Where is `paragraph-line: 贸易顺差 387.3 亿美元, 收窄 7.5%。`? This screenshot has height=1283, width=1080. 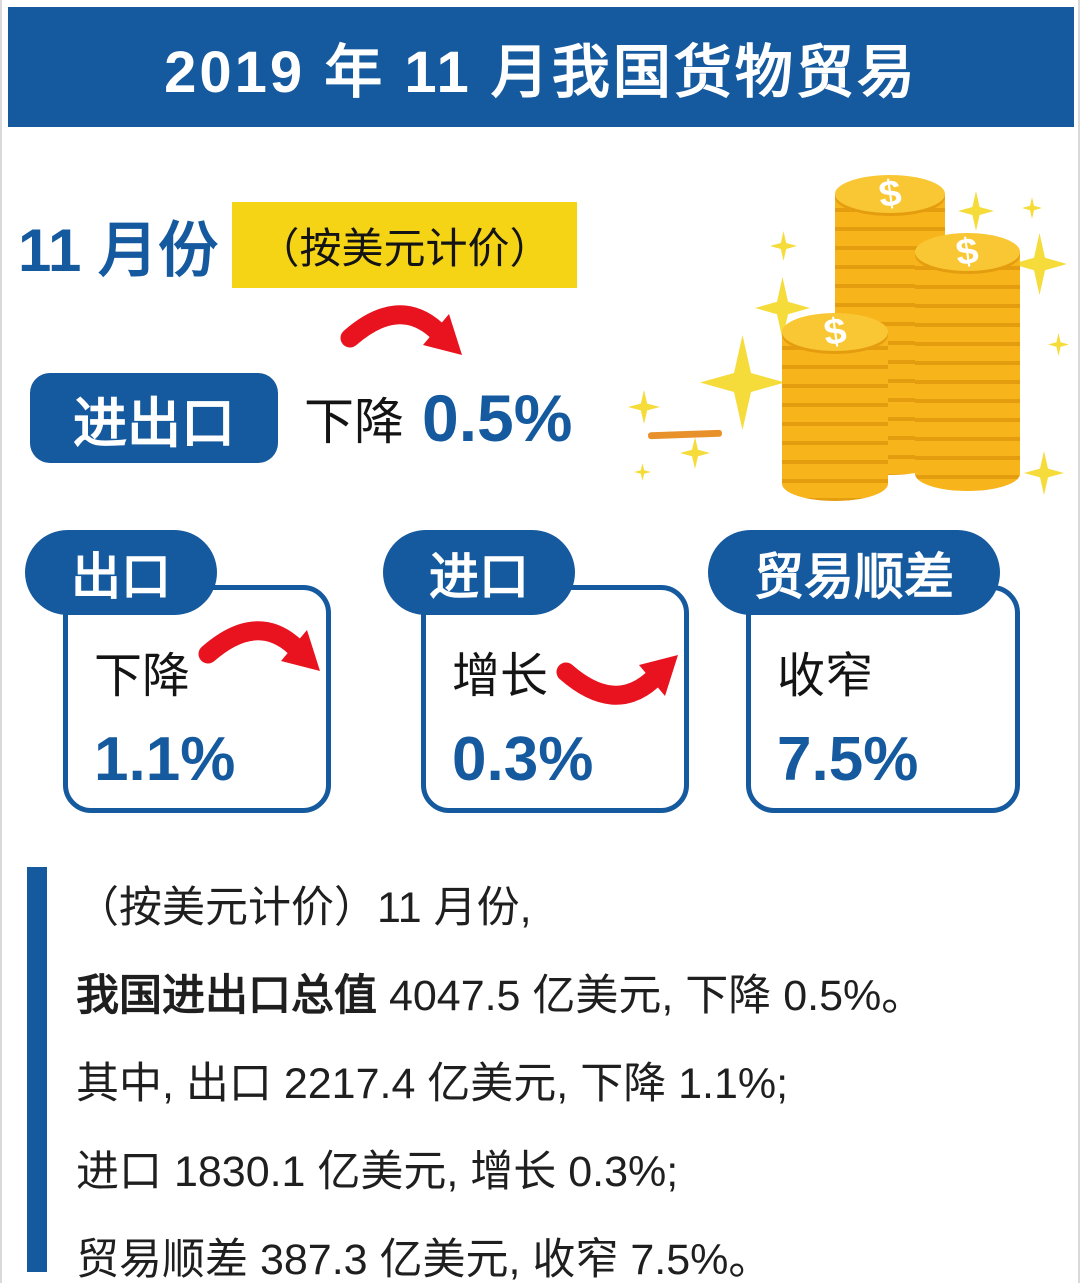
paragraph-line: 贸易顺差 387.3 亿美元, 收窄 7.5%。 is located at coordinates (424, 1259).